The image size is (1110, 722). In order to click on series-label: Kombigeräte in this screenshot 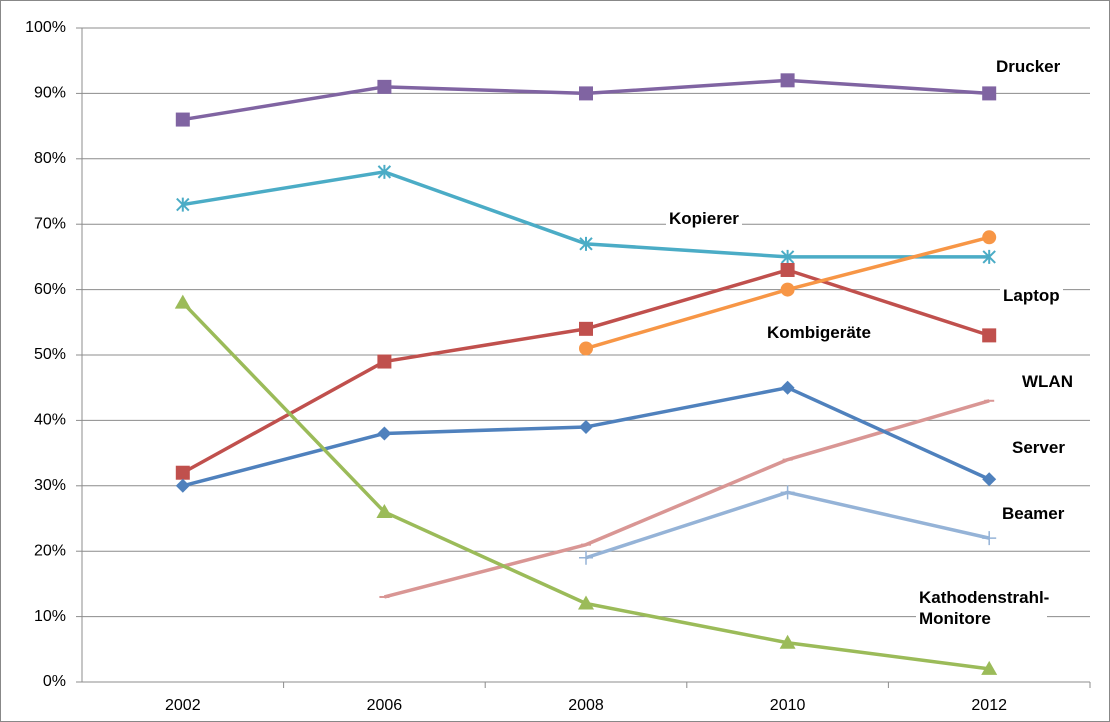, I will do `click(819, 332)`.